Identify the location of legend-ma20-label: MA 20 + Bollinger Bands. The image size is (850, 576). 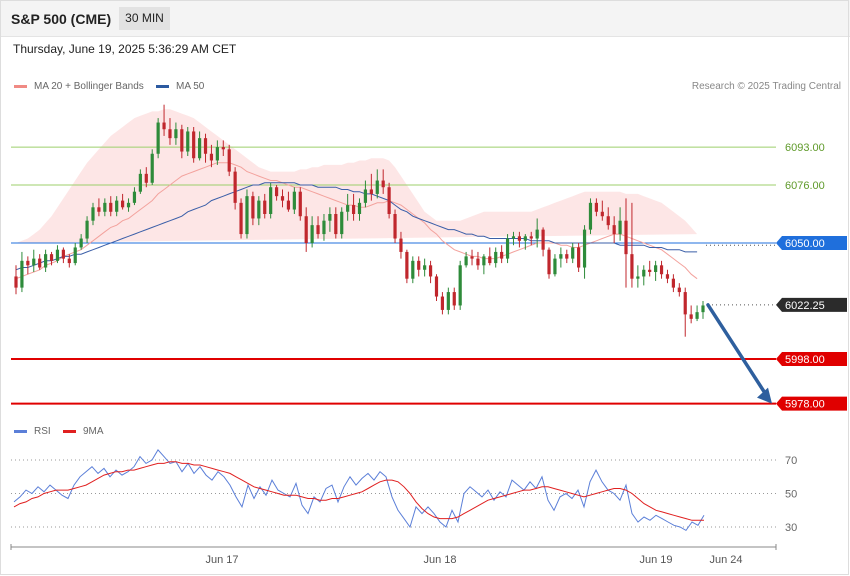
(89, 86).